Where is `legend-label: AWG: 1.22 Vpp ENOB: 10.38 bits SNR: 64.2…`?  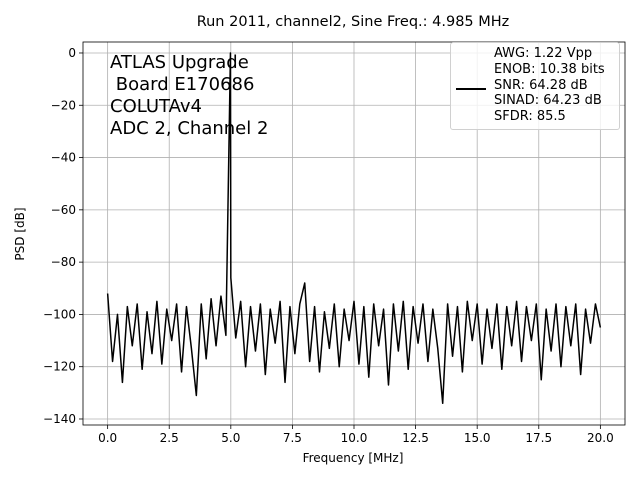
legend-label: AWG: 1.22 Vpp ENOB: 10.38 bits SNR: 64.2… is located at coordinates (549, 85).